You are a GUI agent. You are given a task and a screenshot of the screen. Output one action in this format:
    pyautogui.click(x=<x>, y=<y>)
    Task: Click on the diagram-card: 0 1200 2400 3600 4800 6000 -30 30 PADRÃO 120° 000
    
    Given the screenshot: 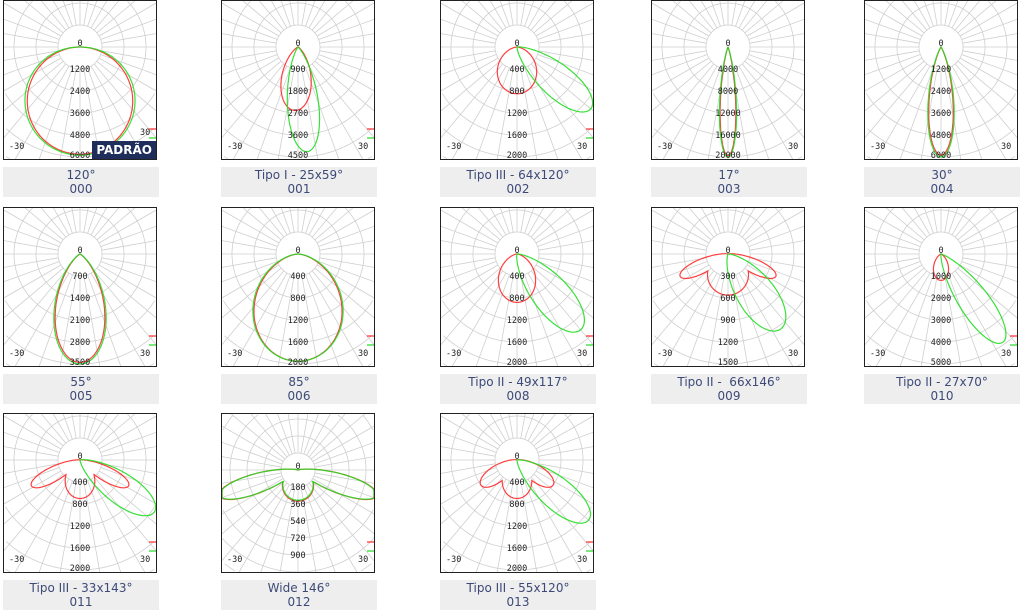 What is the action you would take?
    pyautogui.click(x=81, y=98)
    